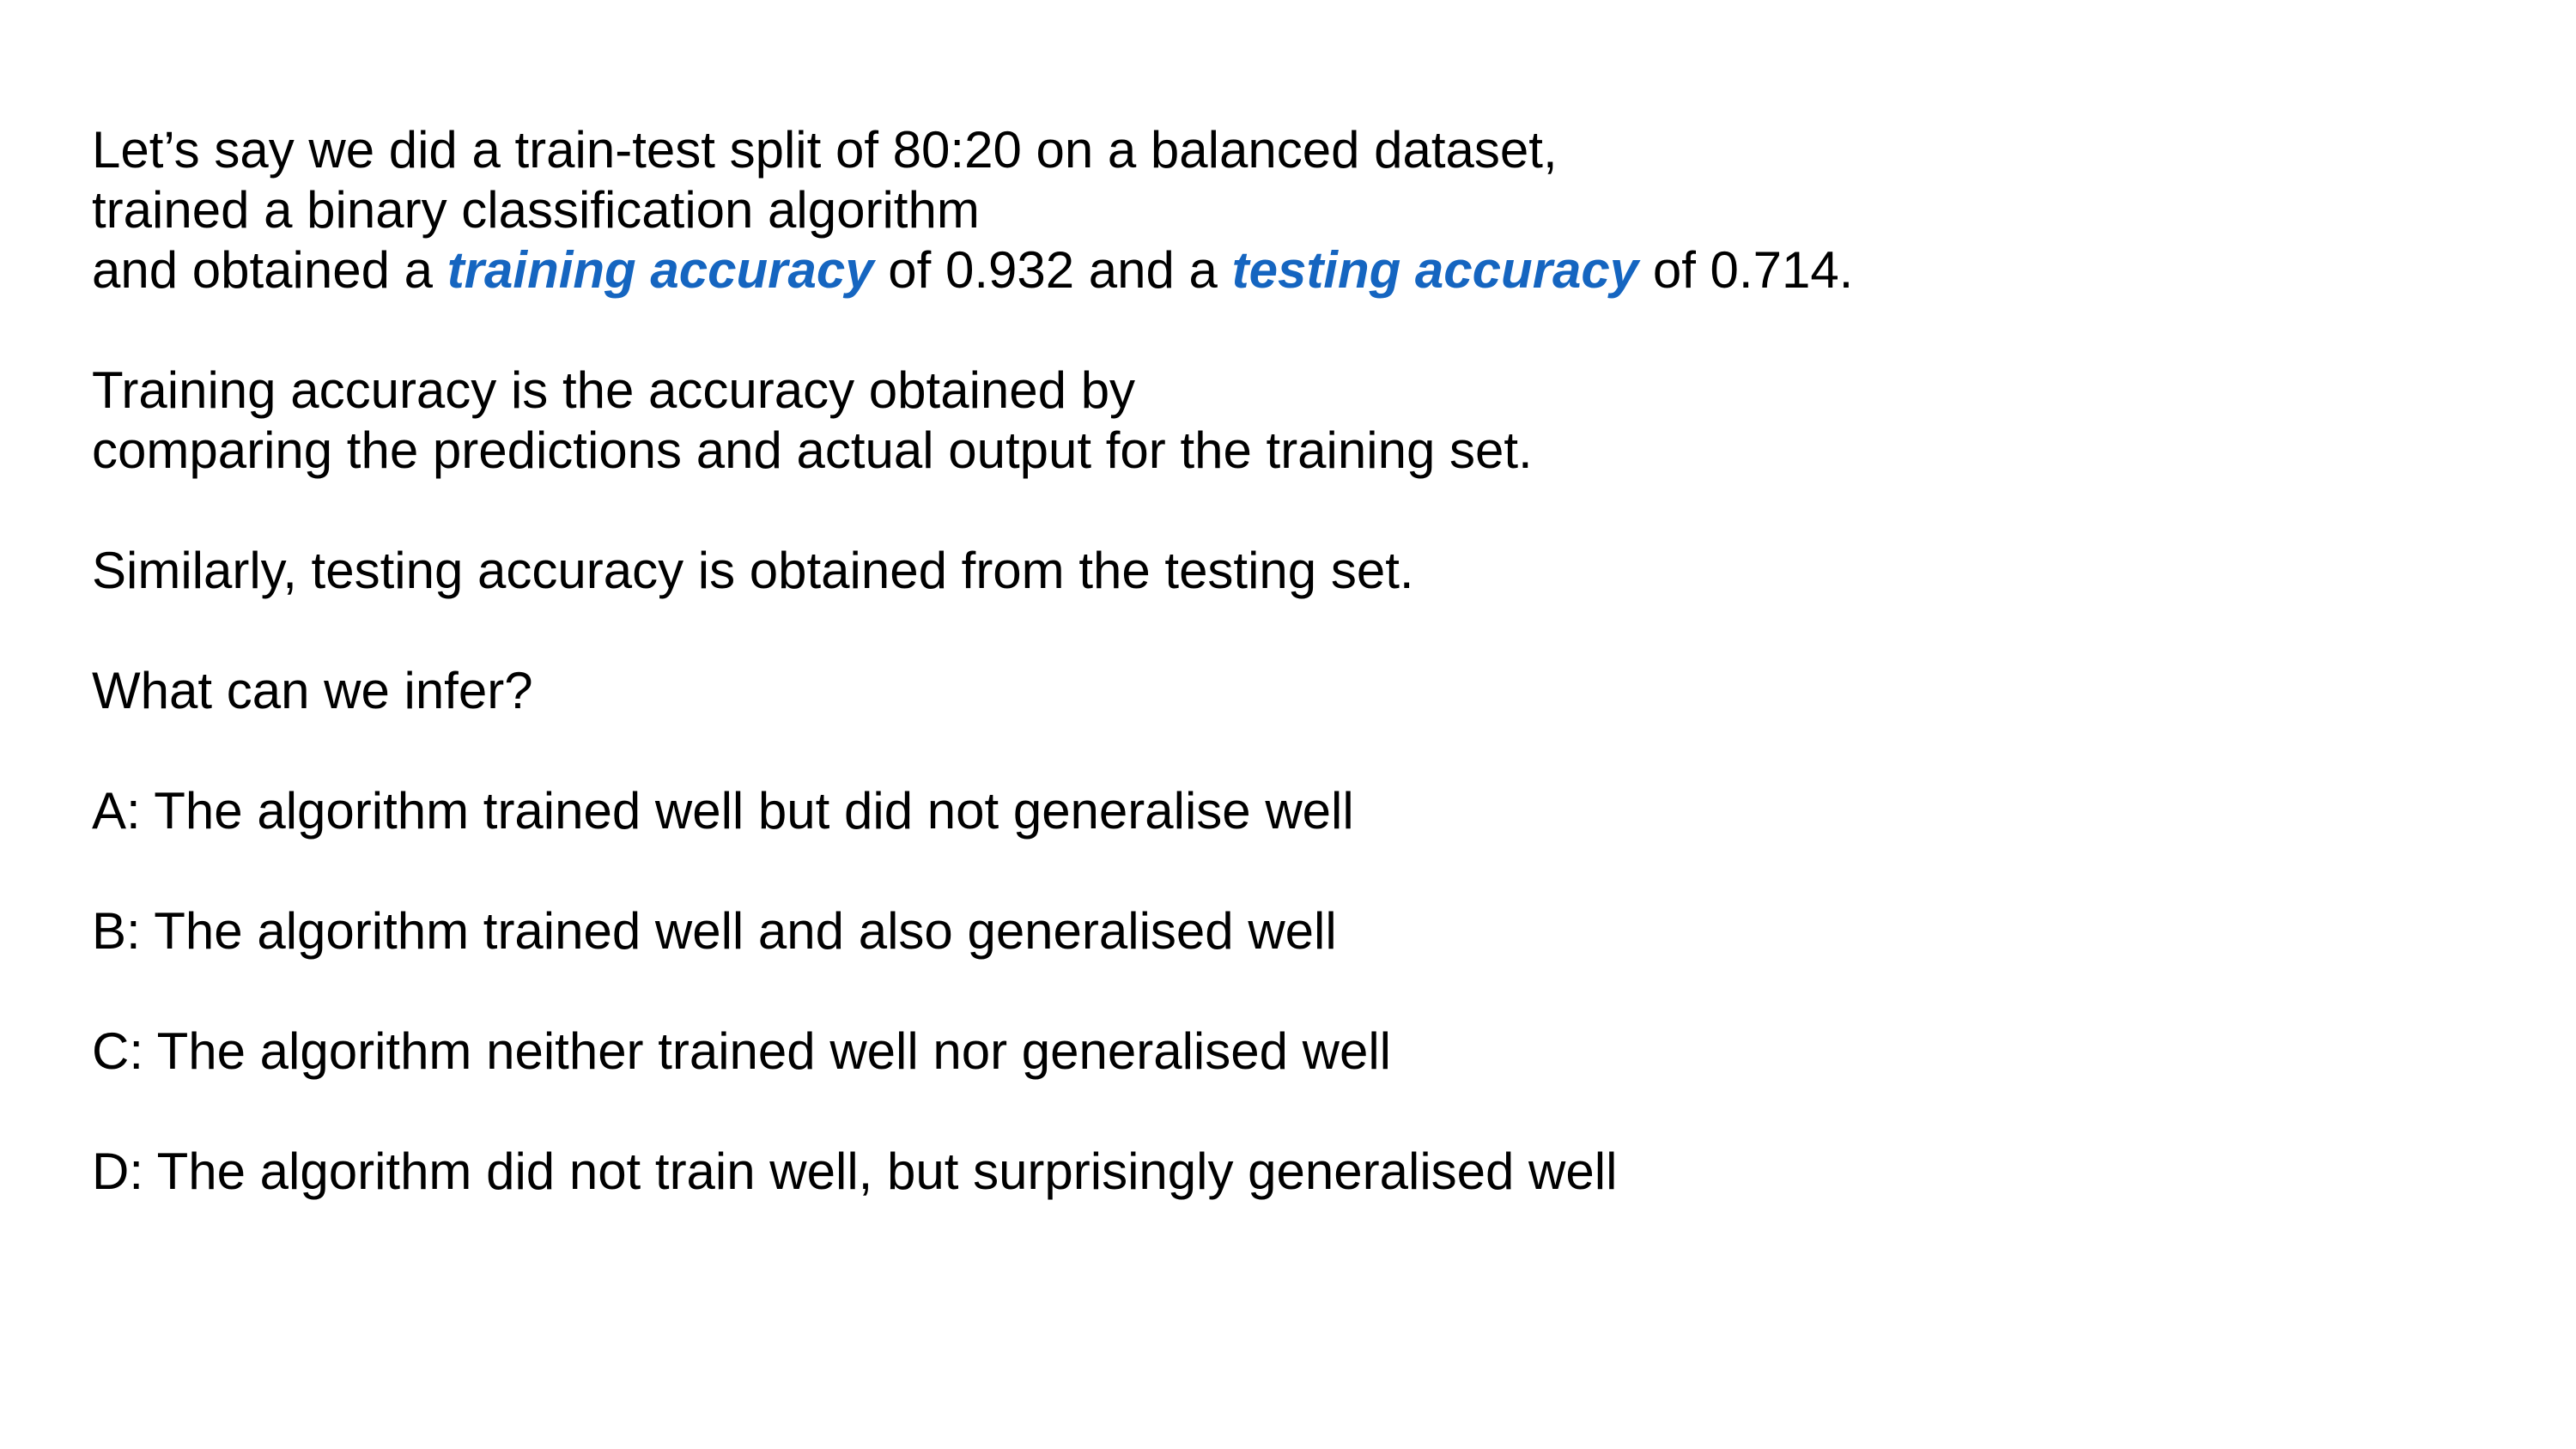 This screenshot has width=2576, height=1449. Describe the element at coordinates (660, 270) in the screenshot. I see `training-accuracy-term: training accuracy` at that location.